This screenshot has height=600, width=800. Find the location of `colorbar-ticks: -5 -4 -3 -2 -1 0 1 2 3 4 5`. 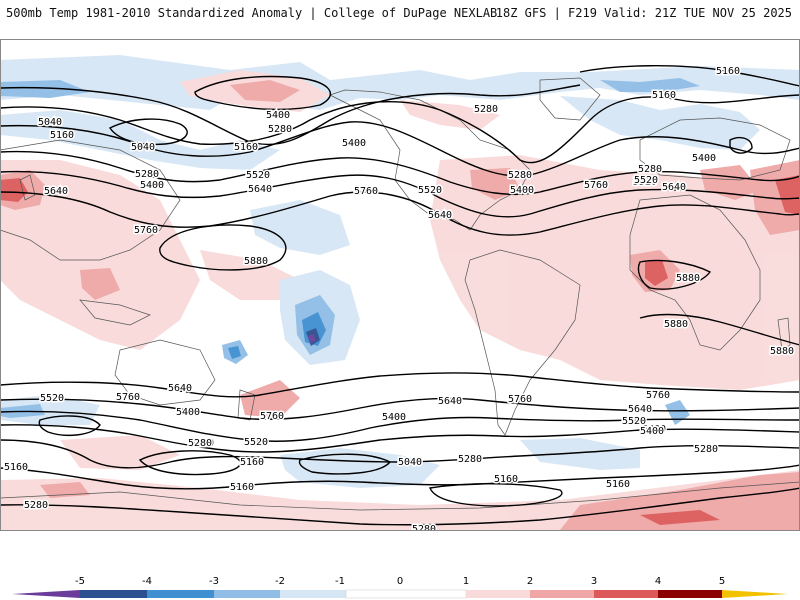

colorbar-ticks: -5 -4 -3 -2 -1 0 1 2 3 4 5 is located at coordinates (400, 581).